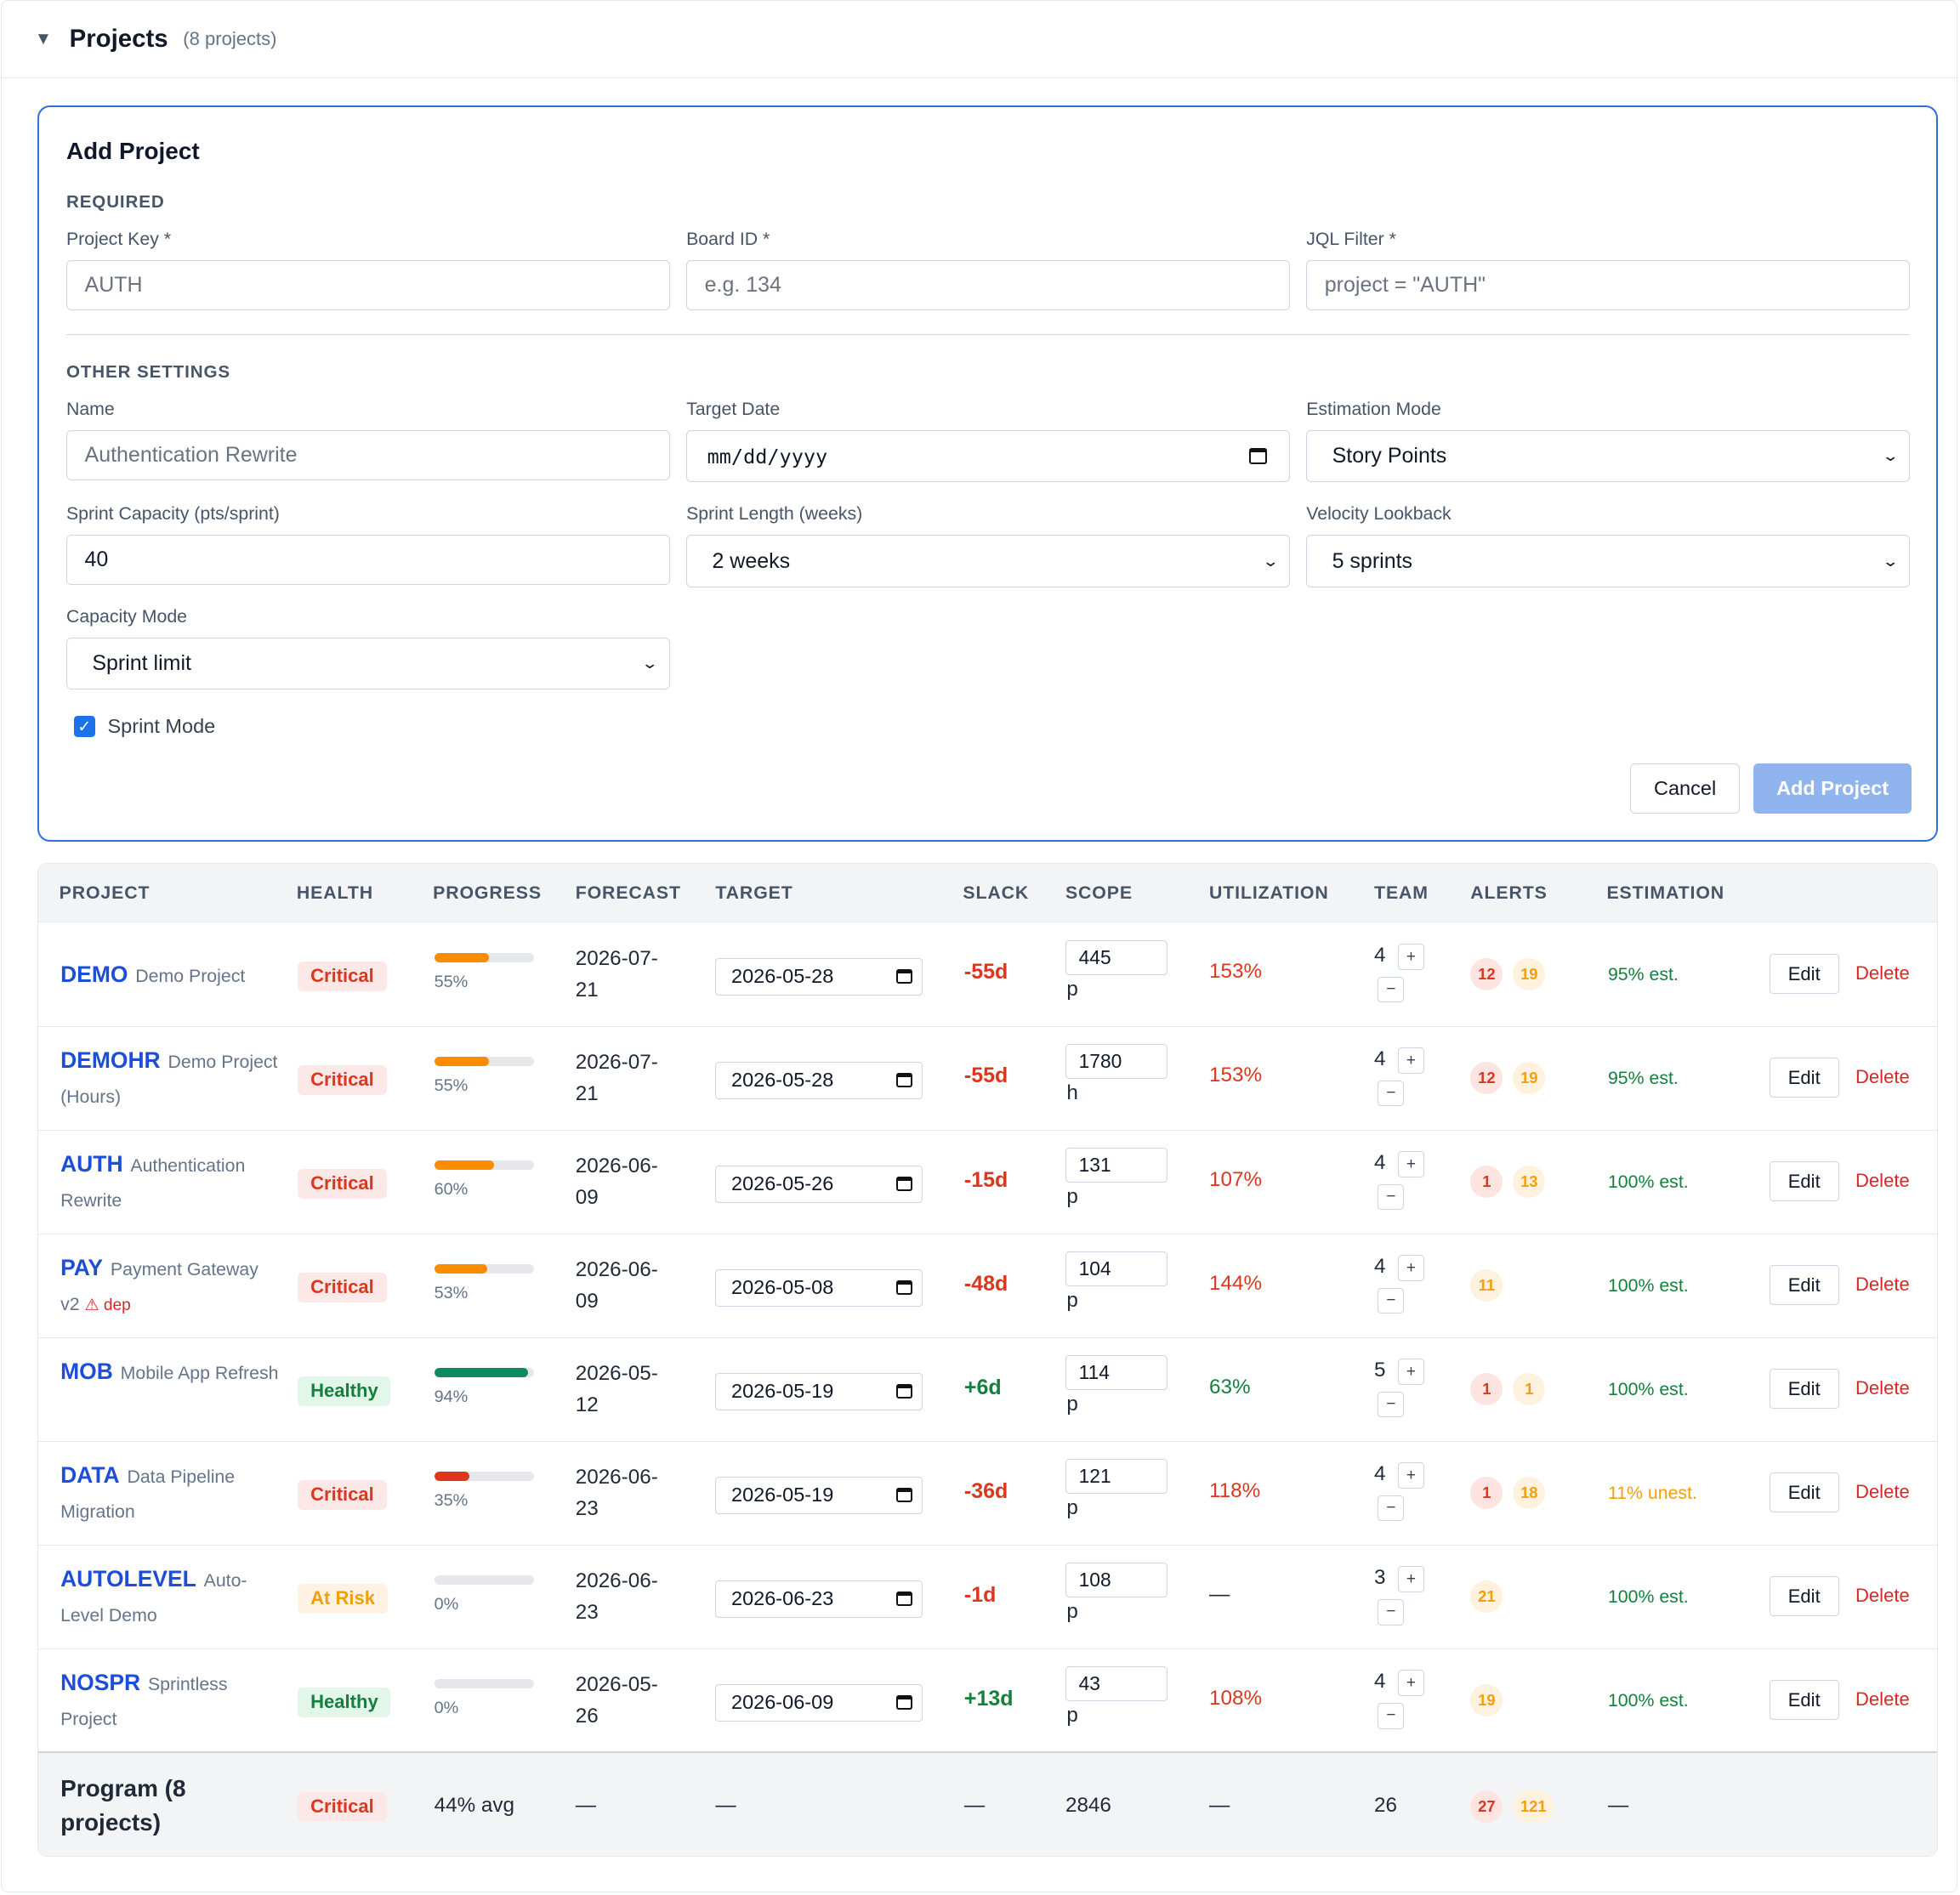 This screenshot has height=1895, width=1960. What do you see at coordinates (988, 456) in the screenshot?
I see `target-date-input: mm/dd/yyyy` at bounding box center [988, 456].